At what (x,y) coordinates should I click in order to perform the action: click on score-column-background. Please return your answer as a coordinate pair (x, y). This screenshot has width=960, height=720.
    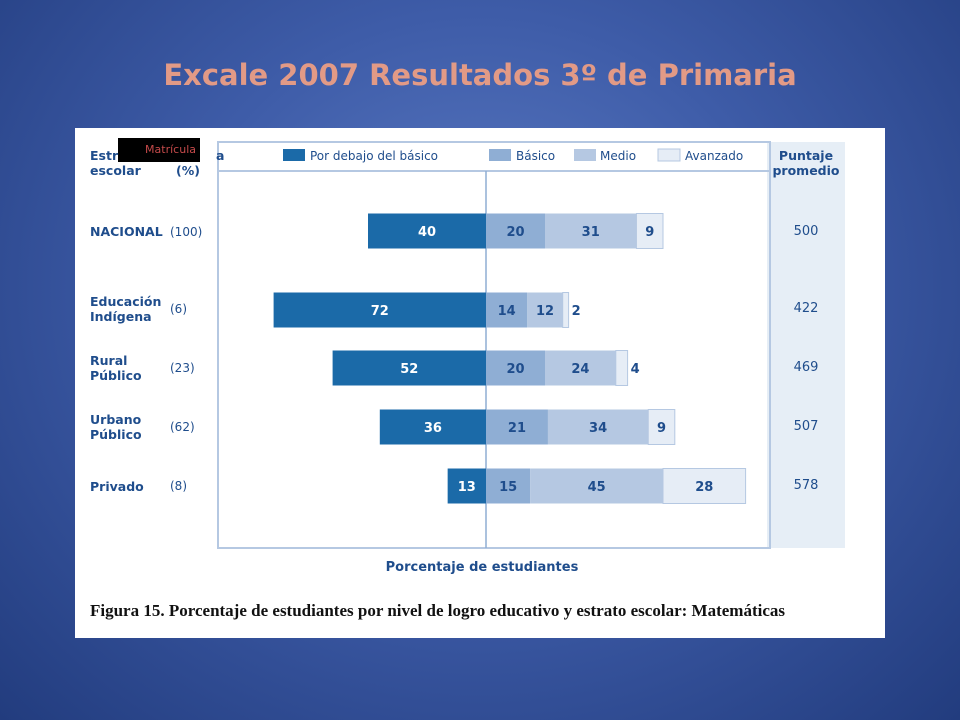
    Looking at the image, I should click on (806, 345).